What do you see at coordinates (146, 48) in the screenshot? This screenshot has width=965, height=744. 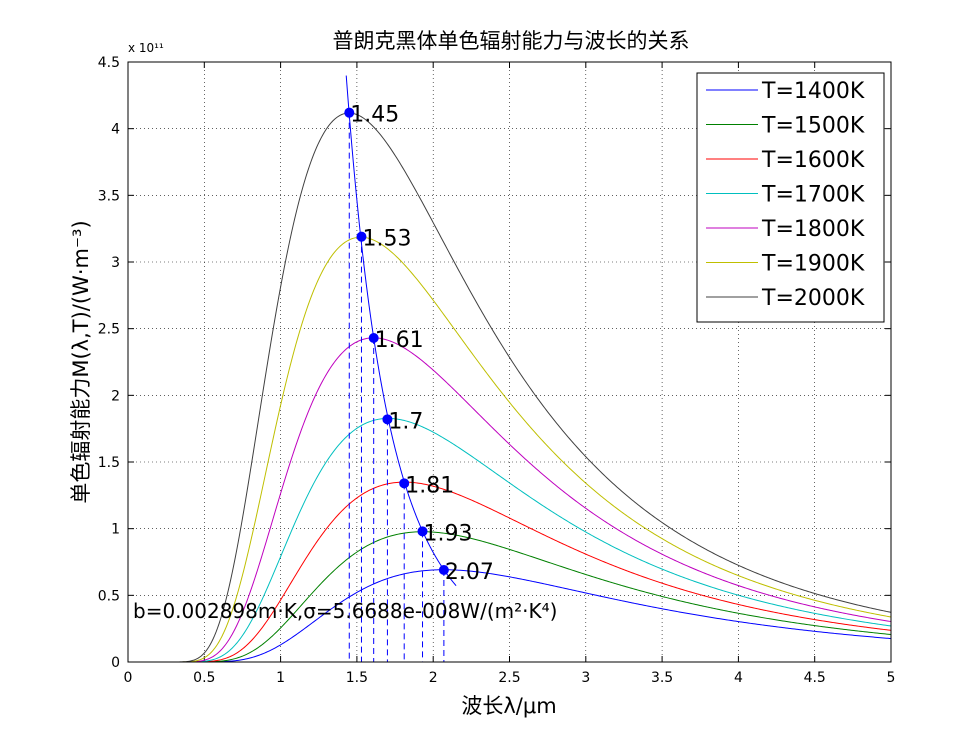 I see `y-exponent-label: x 10¹¹` at bounding box center [146, 48].